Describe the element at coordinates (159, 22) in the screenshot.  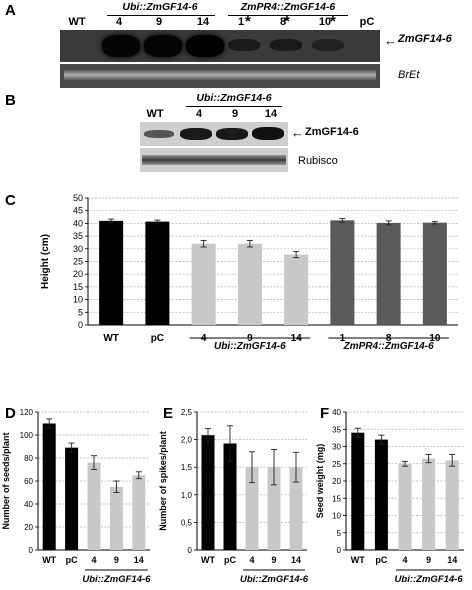
I see `panel-a-lane-label: 9` at that location.